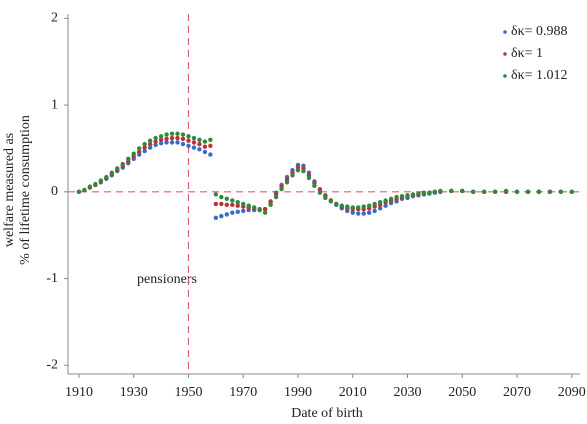 The width and height of the screenshot is (587, 424). I want to click on legend-label: δκ= 1.012, so click(539, 75).